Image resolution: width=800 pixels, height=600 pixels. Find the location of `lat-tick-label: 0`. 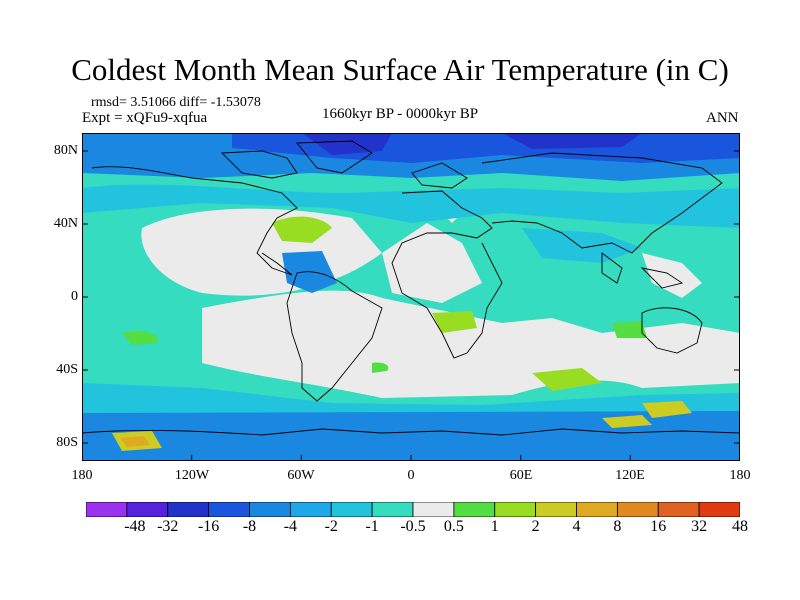

lat-tick-label: 0 is located at coordinates (74, 296).